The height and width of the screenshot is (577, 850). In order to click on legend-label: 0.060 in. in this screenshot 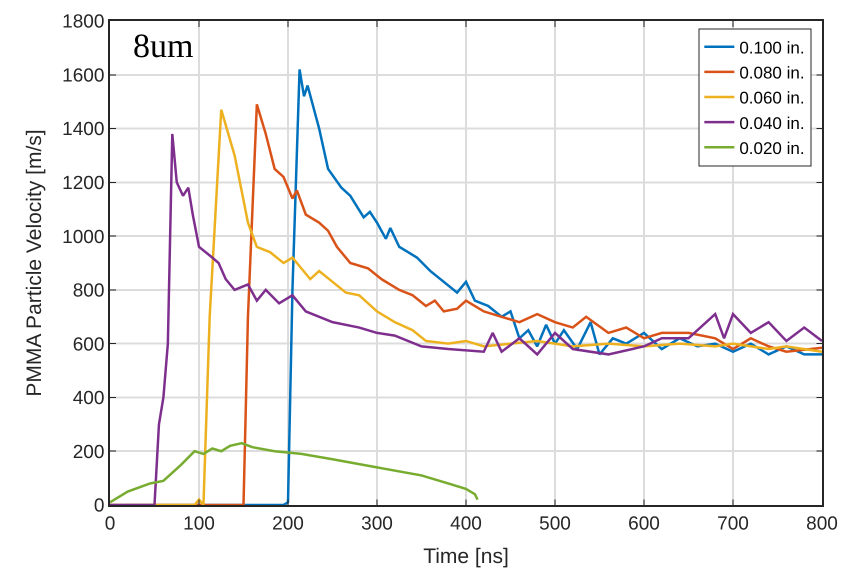, I will do `click(772, 98)`.